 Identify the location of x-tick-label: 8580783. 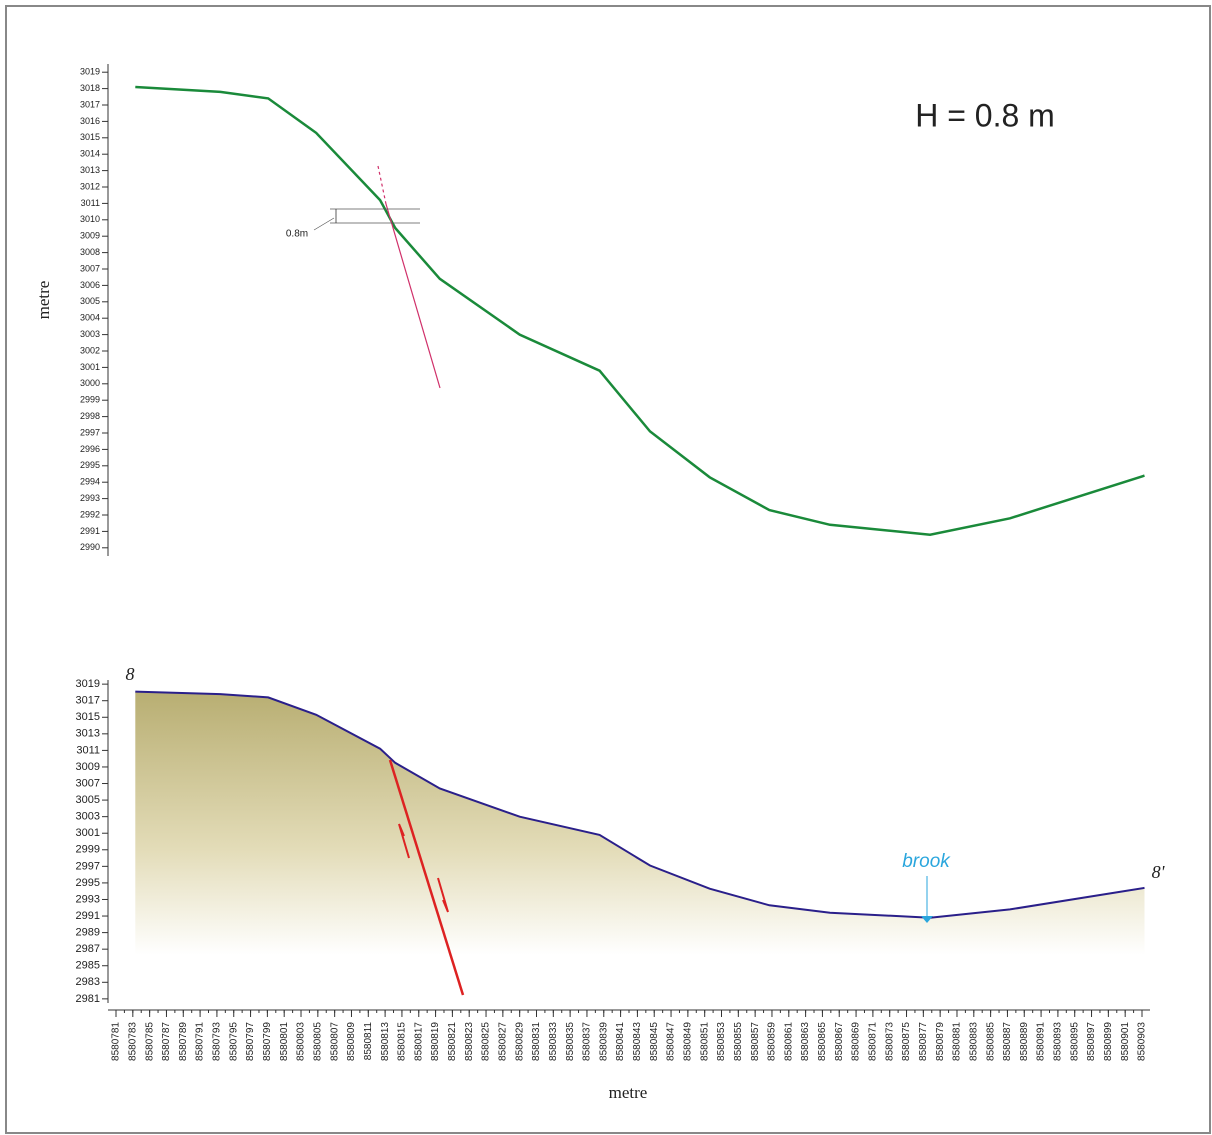
(132, 1041).